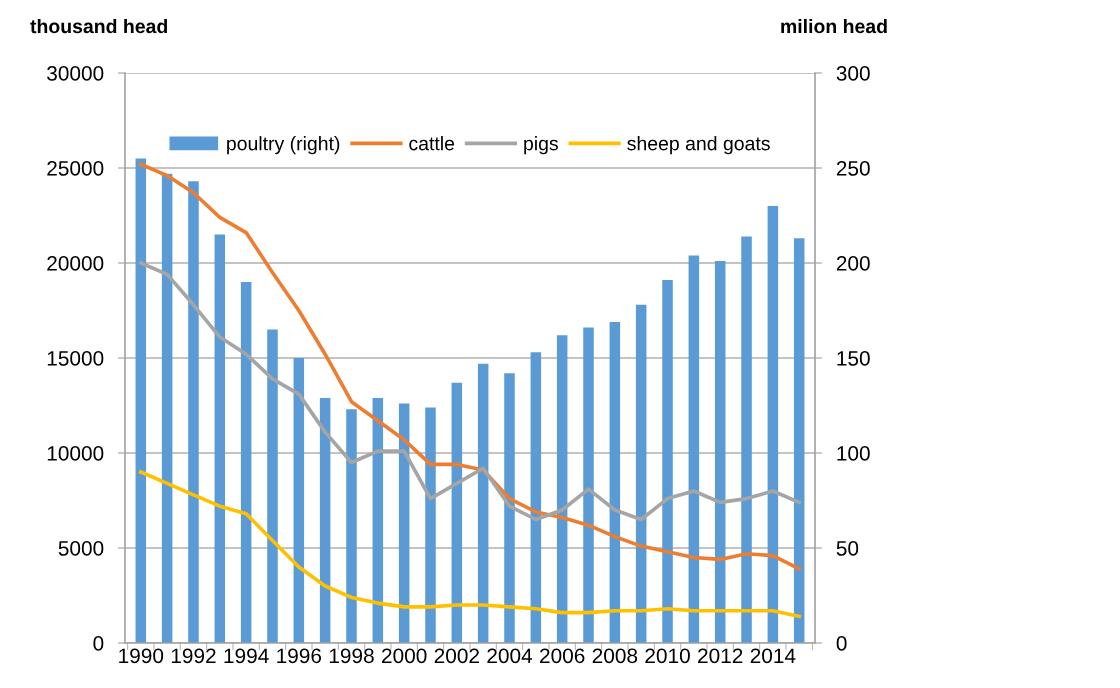 The height and width of the screenshot is (688, 1120). What do you see at coordinates (853, 263) in the screenshot?
I see `y2-tick-label: 200` at bounding box center [853, 263].